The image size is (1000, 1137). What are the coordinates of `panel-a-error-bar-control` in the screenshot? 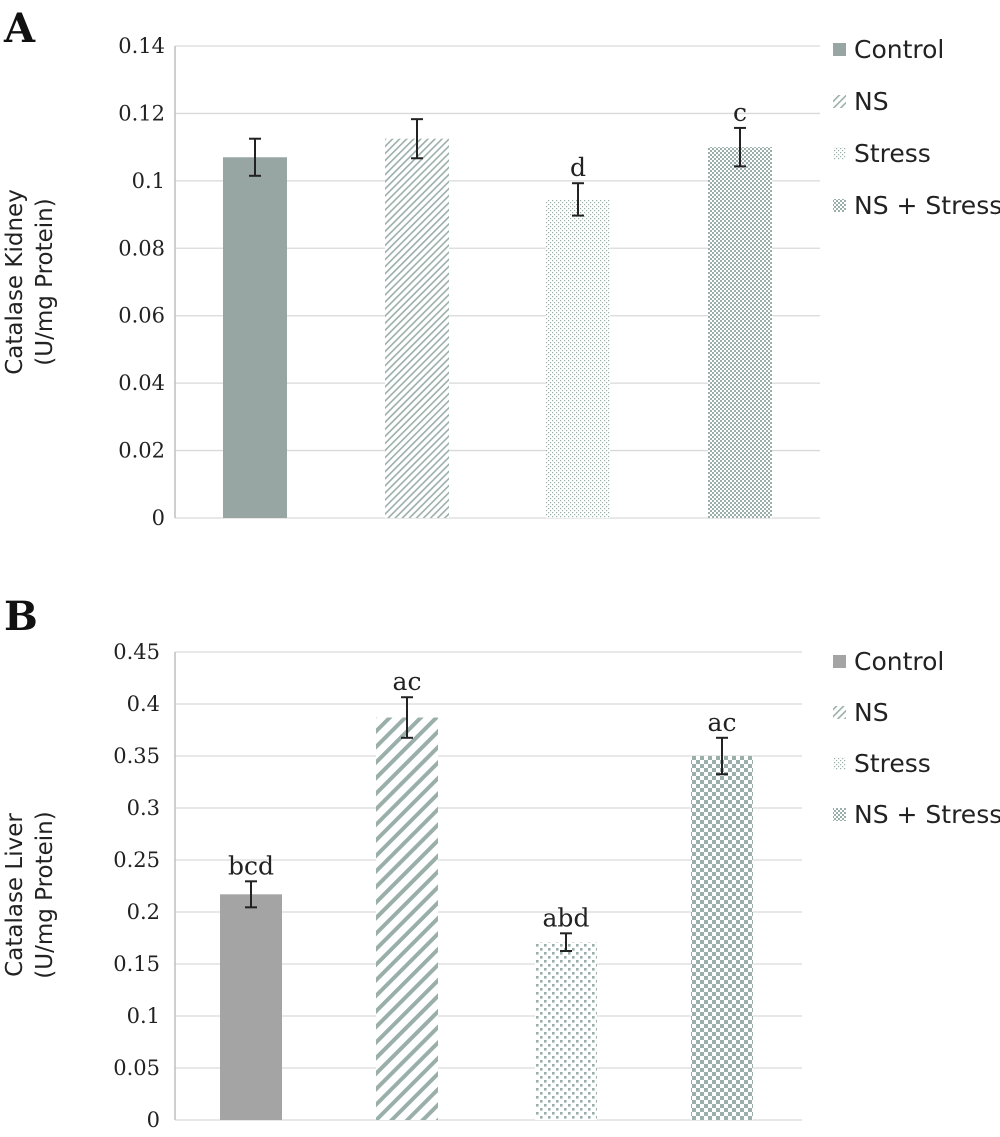 It's located at (255, 157).